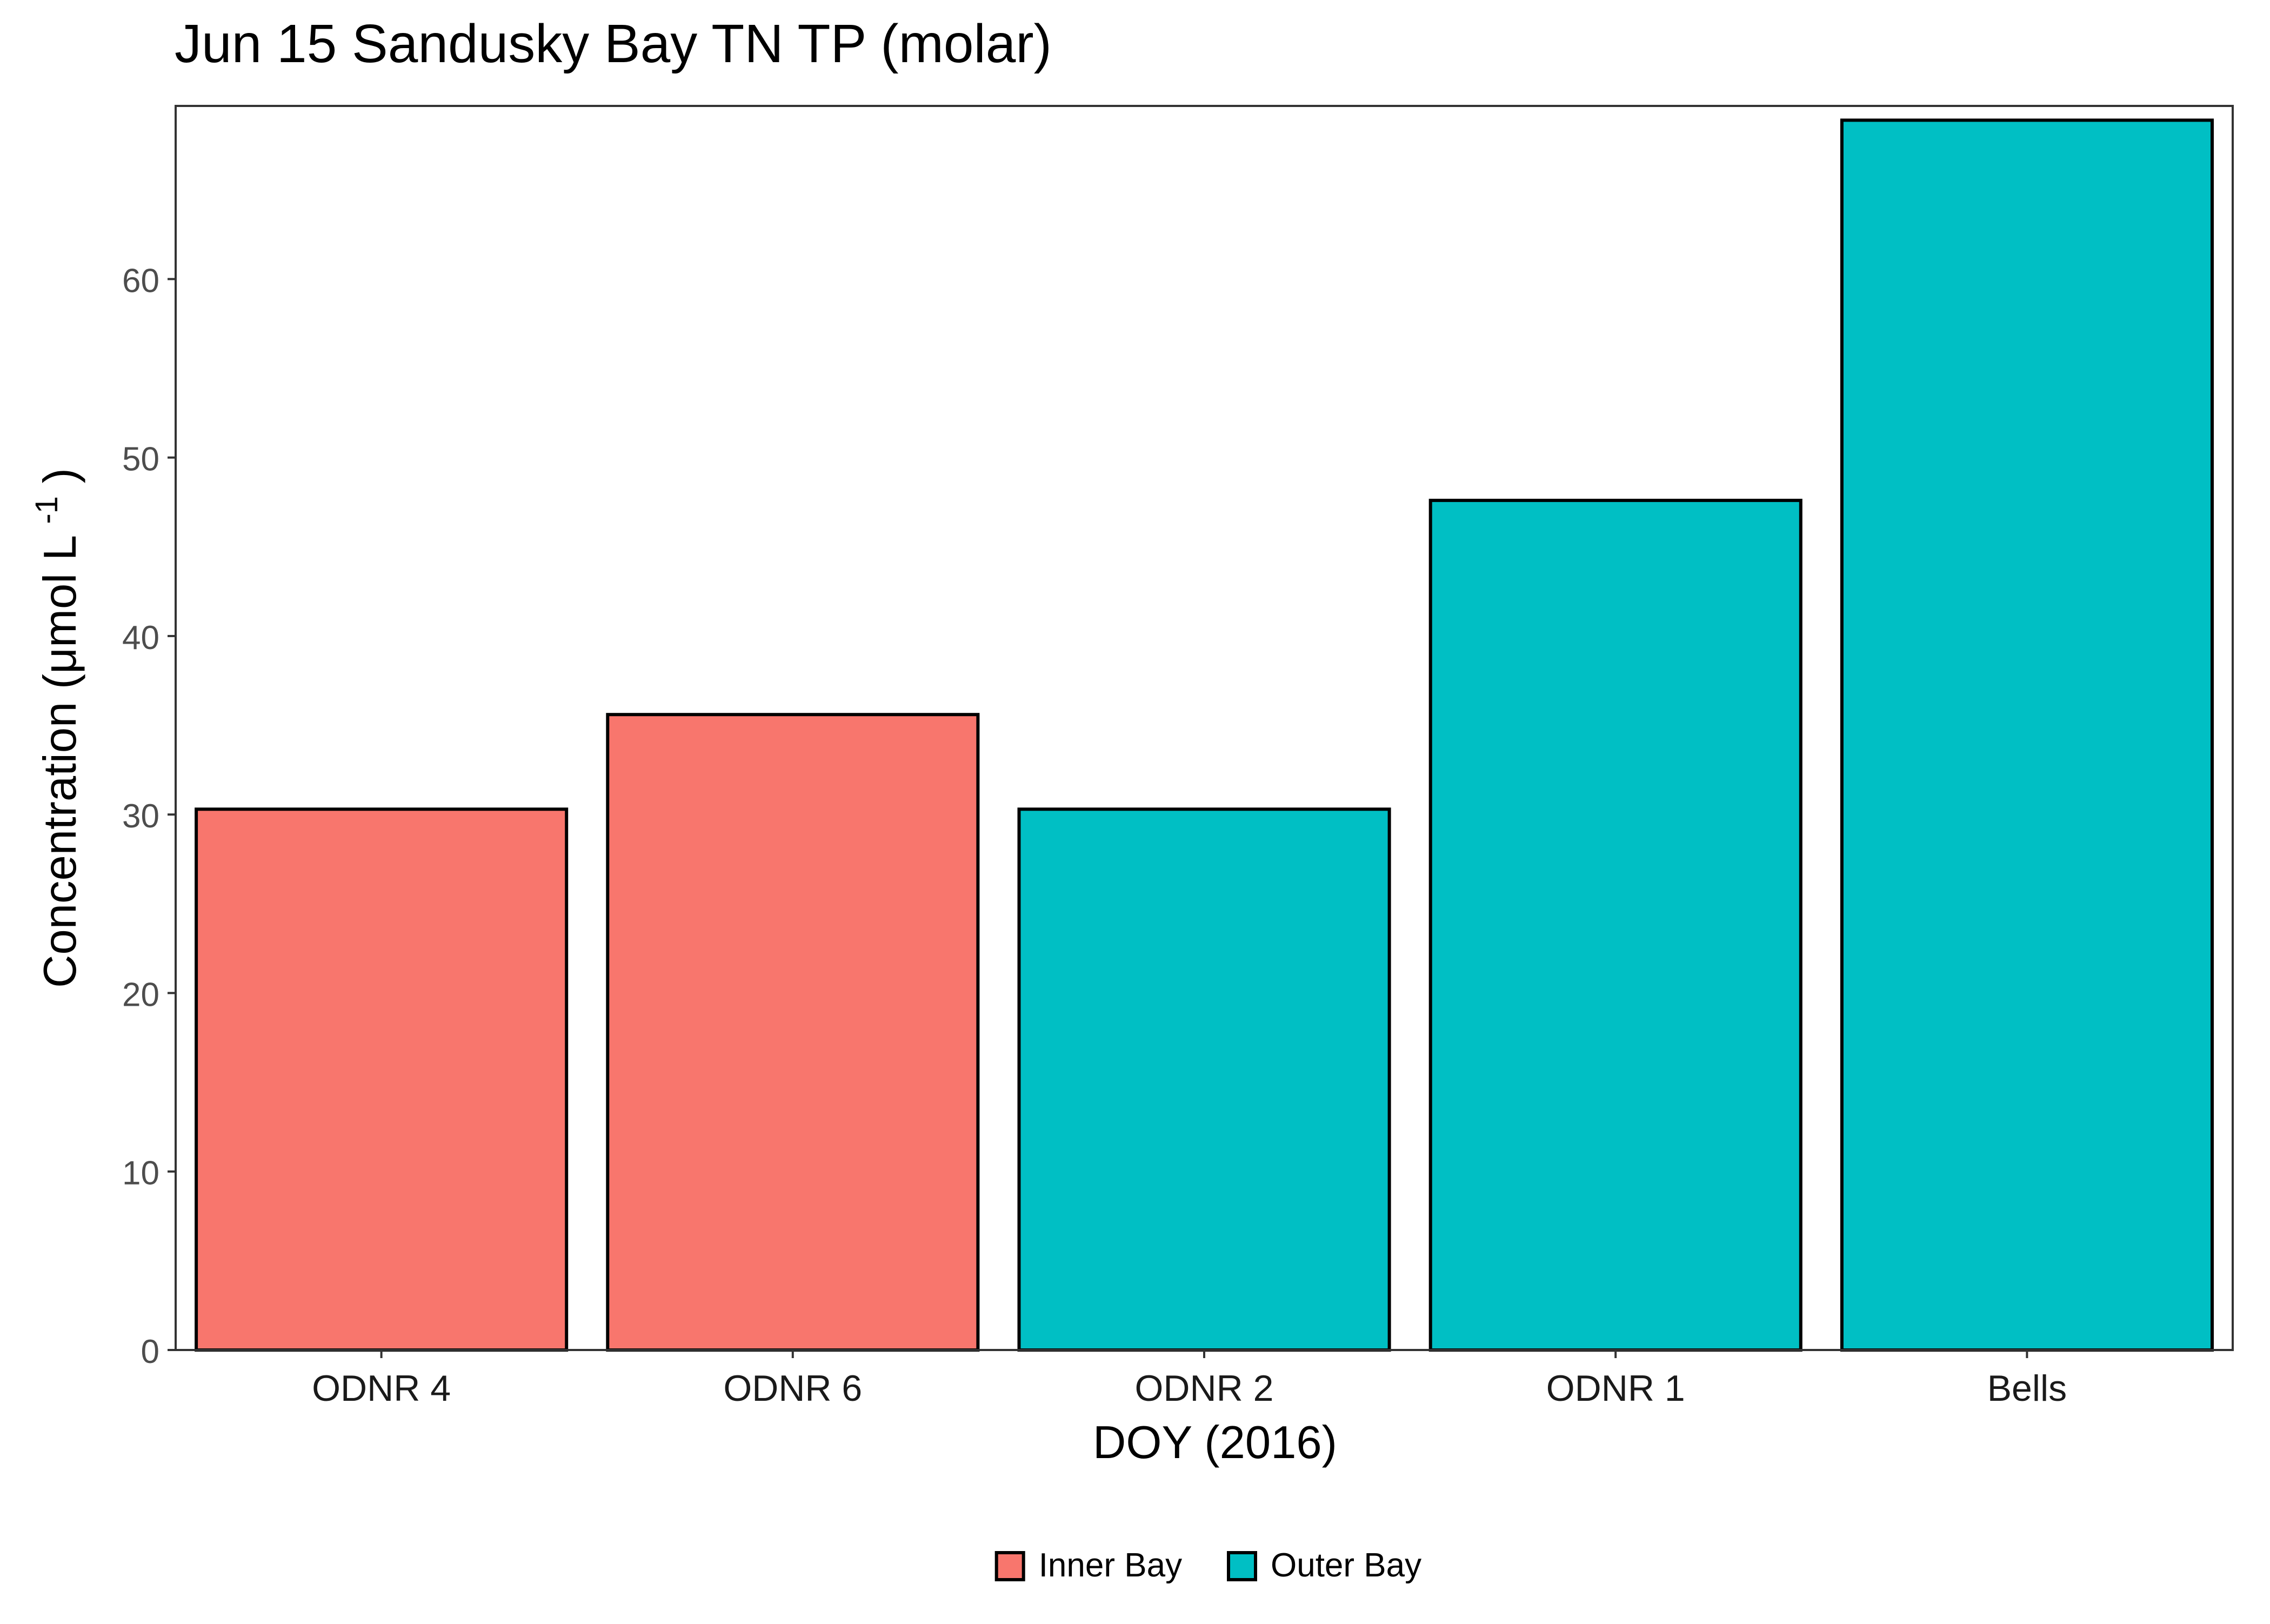 Image resolution: width=2270 pixels, height=1624 pixels. Describe the element at coordinates (2027, 735) in the screenshot. I see `bar-bells` at that location.